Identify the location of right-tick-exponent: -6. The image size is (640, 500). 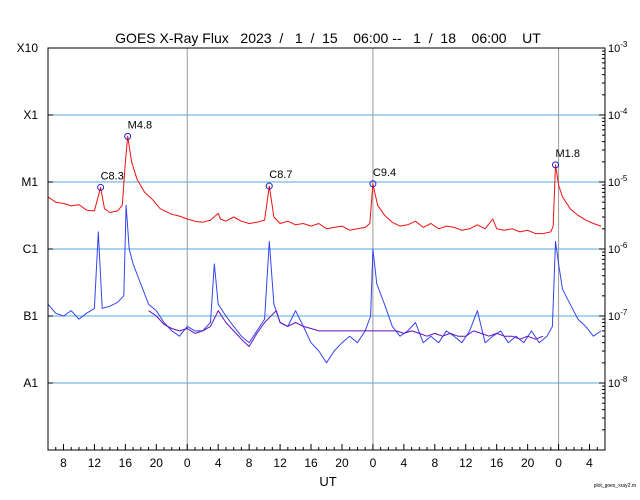
(624, 245).